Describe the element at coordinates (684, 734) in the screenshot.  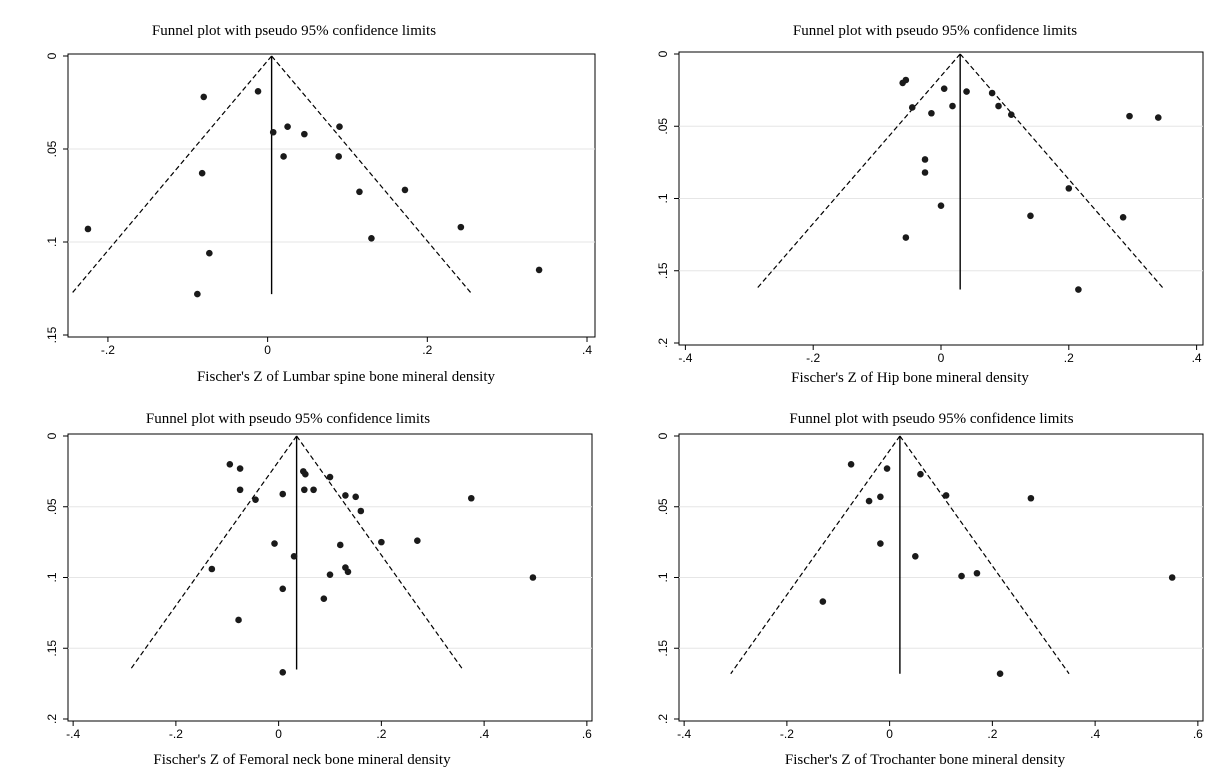
I see `x-tick-label: -.4` at that location.